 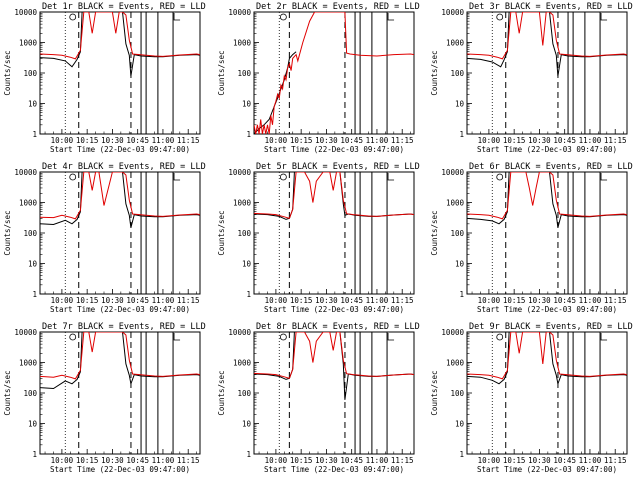 I want to click on chart-title: Det 5r BLACK = Events, RED = LLD, so click(x=338, y=167).